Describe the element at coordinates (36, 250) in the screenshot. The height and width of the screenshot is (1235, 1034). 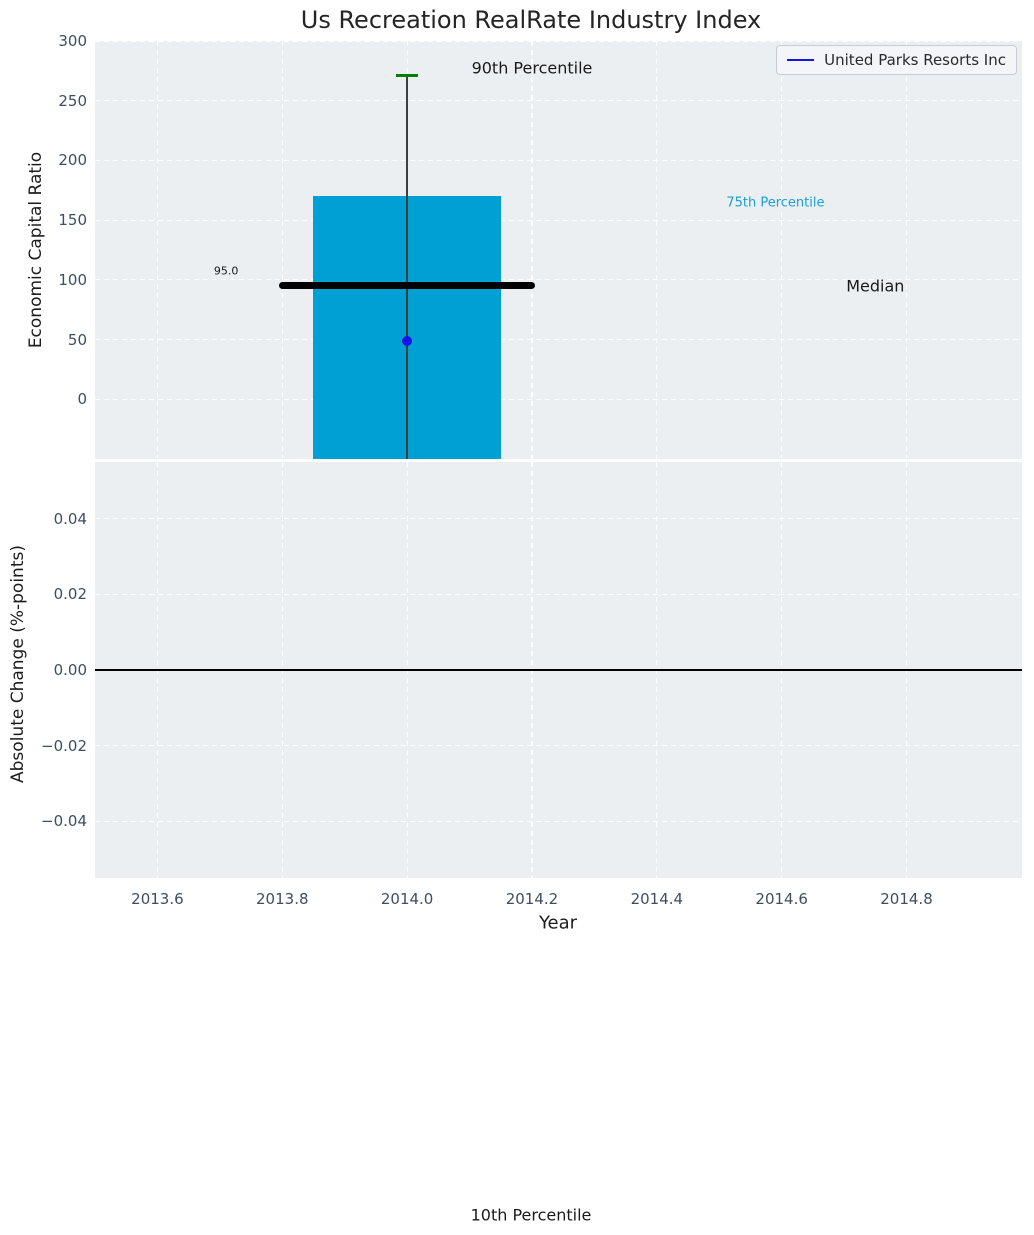
I see `y-axis-label-economic-capital-ratio: Economic Capital Ratio` at that location.